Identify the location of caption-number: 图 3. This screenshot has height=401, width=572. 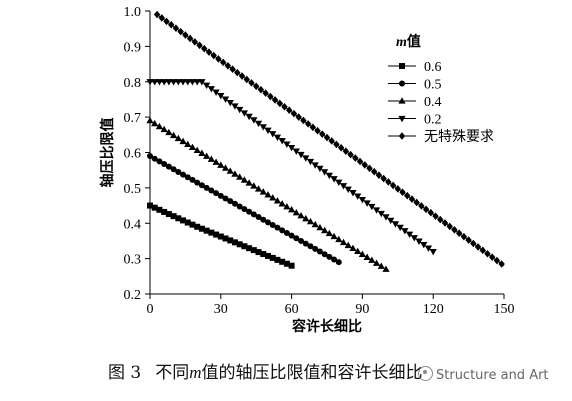
(125, 373).